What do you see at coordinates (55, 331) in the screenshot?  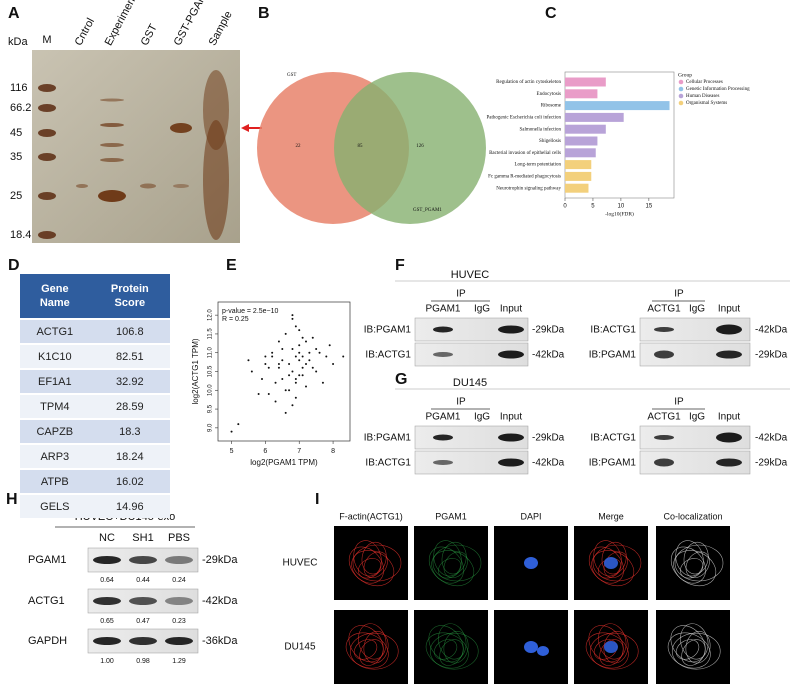 I see `table-cell: ACTG1` at bounding box center [55, 331].